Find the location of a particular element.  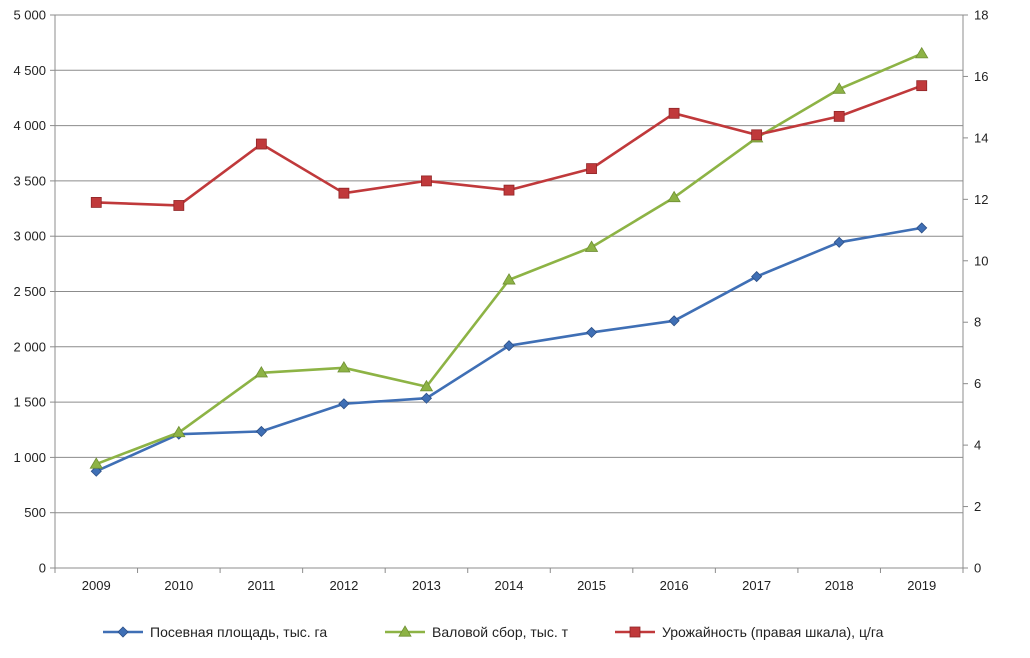

right-axis-tick-label: 18 is located at coordinates (981, 15).